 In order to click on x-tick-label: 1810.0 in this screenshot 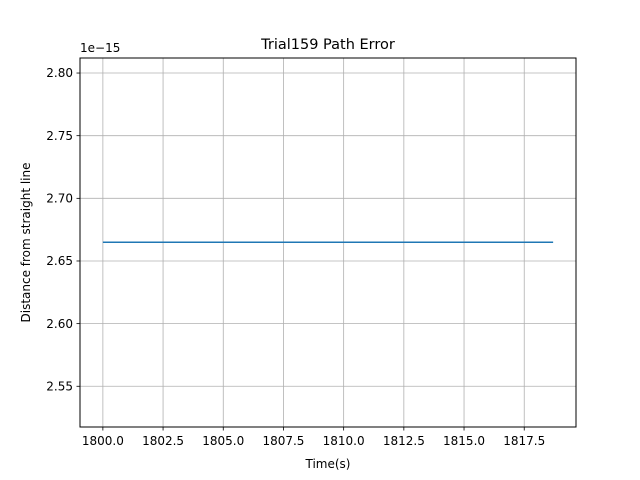, I will do `click(344, 441)`.